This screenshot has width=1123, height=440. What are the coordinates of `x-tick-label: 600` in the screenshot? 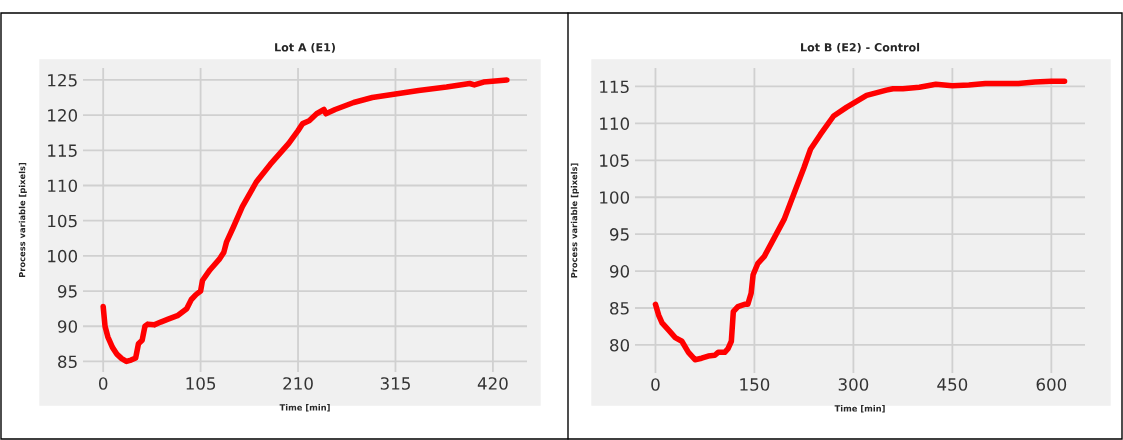 It's located at (1051, 384).